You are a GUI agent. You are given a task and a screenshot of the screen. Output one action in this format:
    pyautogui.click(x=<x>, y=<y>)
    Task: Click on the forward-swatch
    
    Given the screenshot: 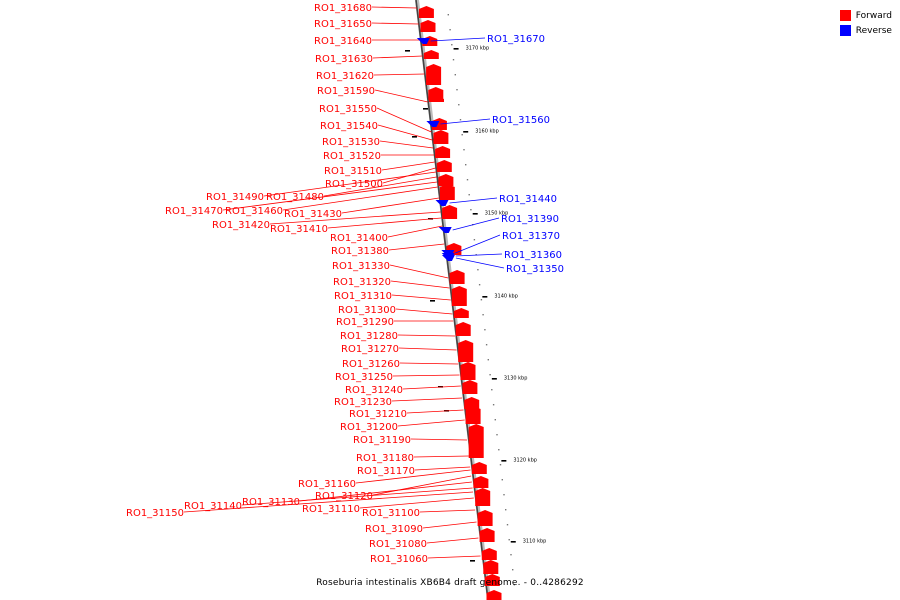 What is the action you would take?
    pyautogui.click(x=845, y=15)
    